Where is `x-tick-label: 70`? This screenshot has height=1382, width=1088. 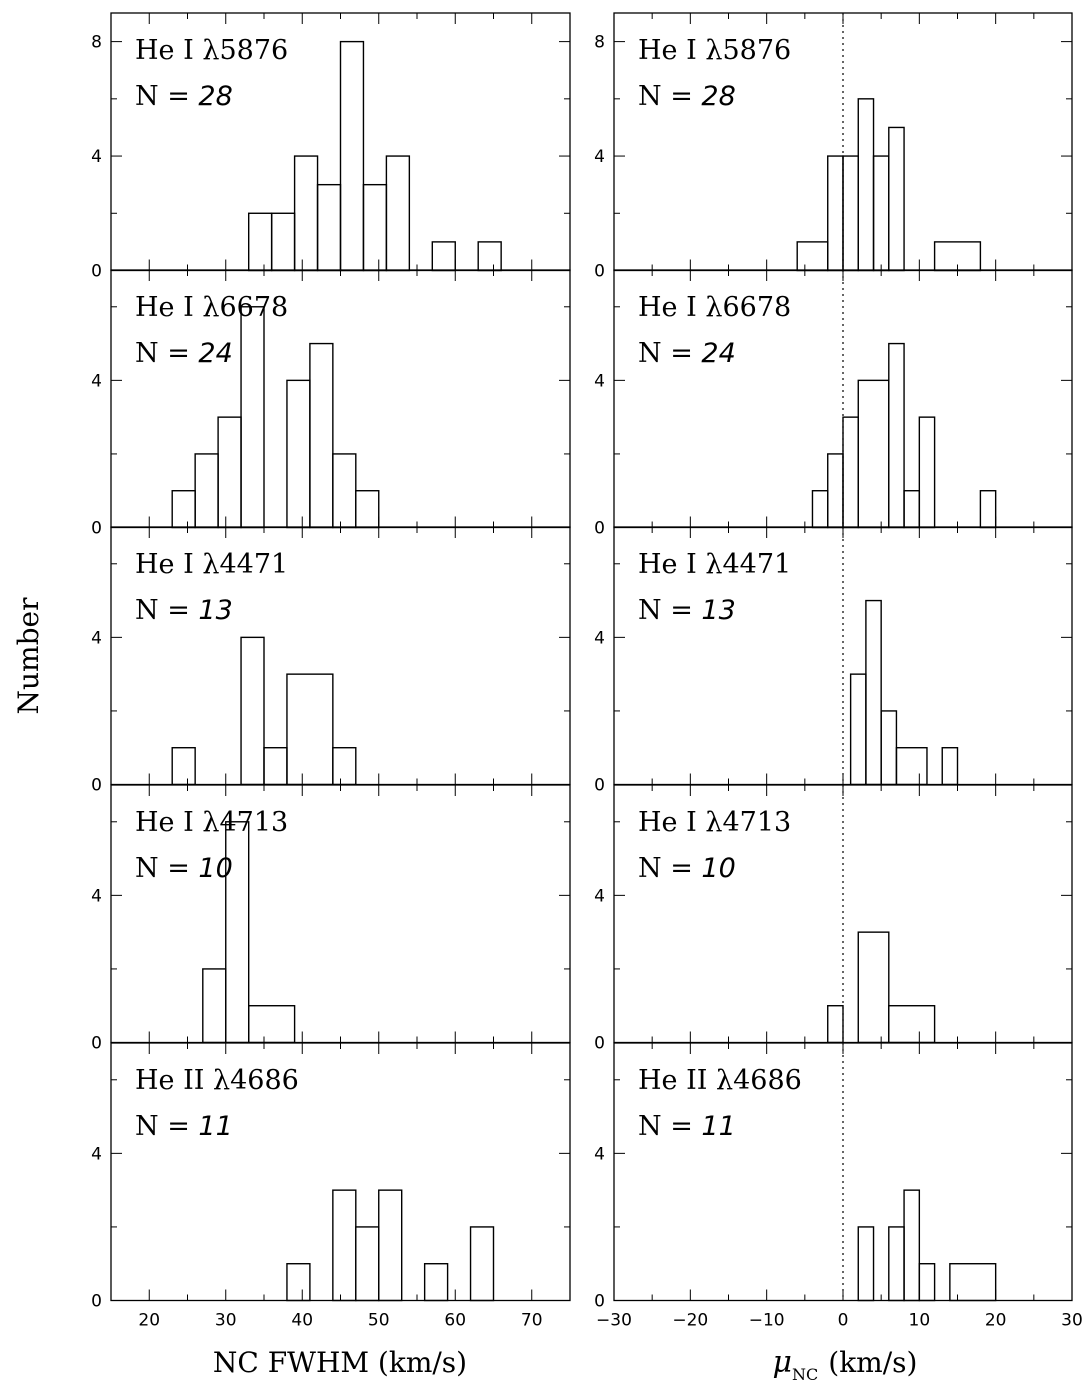
x-tick-label: 70 is located at coordinates (532, 1321).